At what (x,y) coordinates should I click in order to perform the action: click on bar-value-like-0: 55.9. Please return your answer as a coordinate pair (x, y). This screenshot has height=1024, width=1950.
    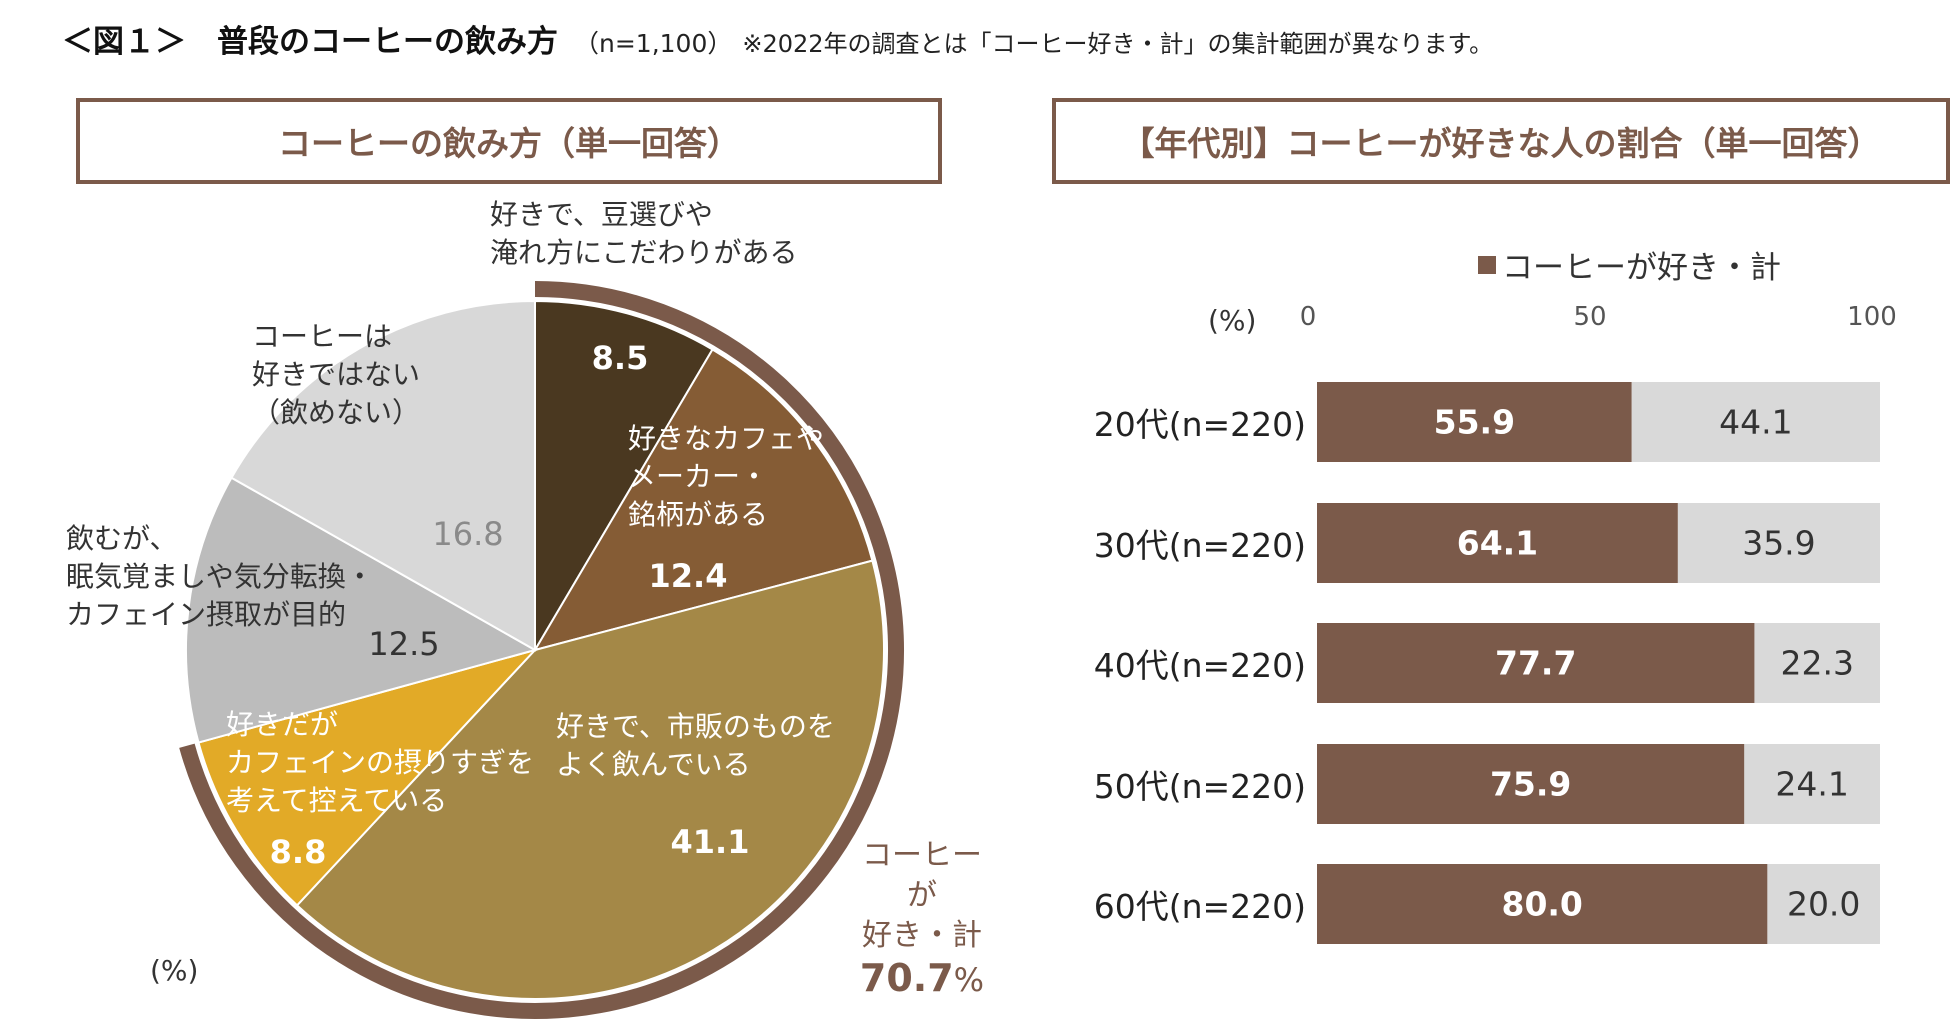
    Looking at the image, I should click on (1474, 422).